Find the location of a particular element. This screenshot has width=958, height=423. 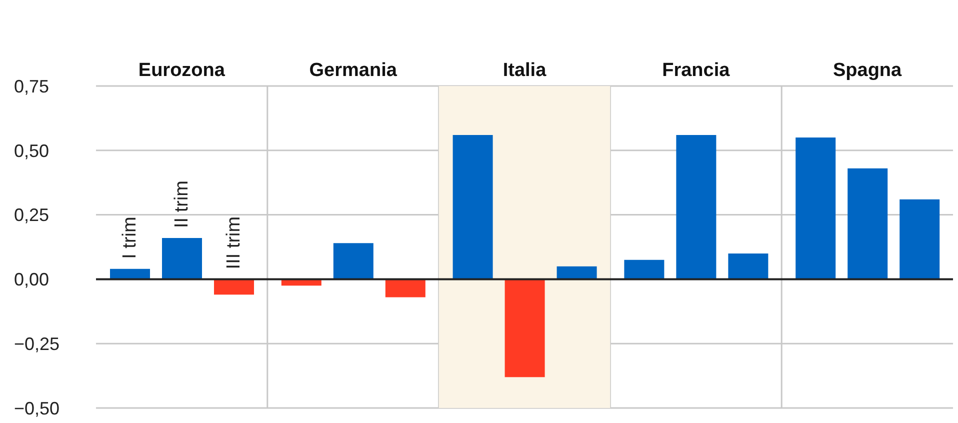

text: I trim is located at coordinates (130, 237).